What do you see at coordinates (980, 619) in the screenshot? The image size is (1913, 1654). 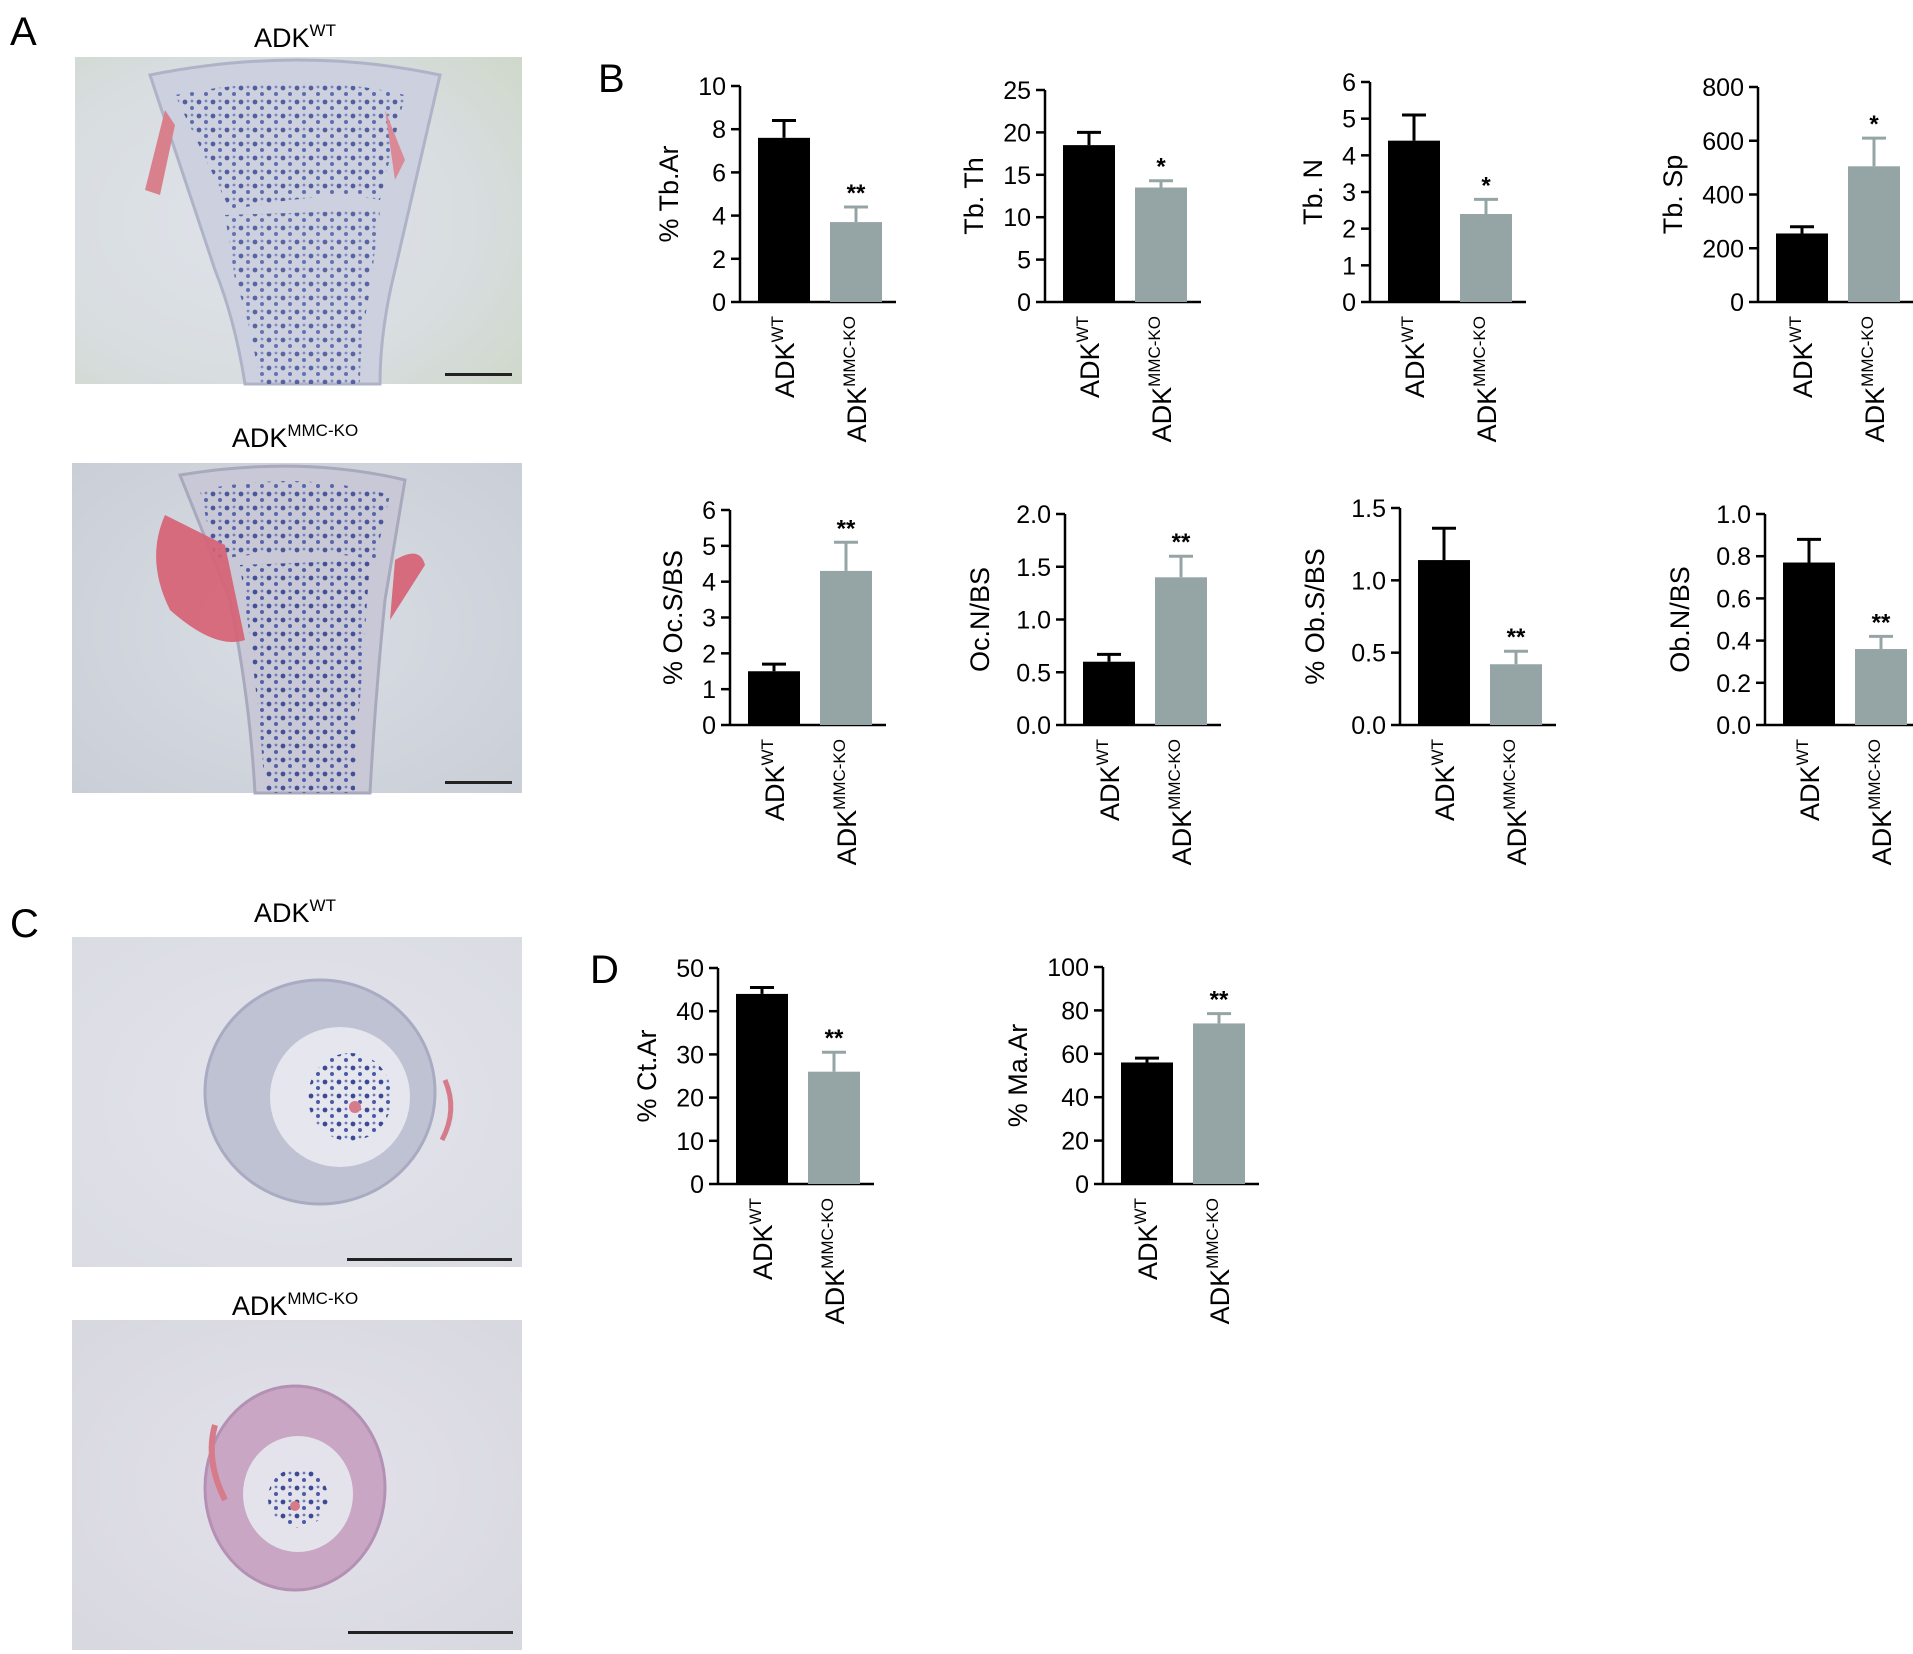 I see `y-axis-label: Oc.N/BS` at bounding box center [980, 619].